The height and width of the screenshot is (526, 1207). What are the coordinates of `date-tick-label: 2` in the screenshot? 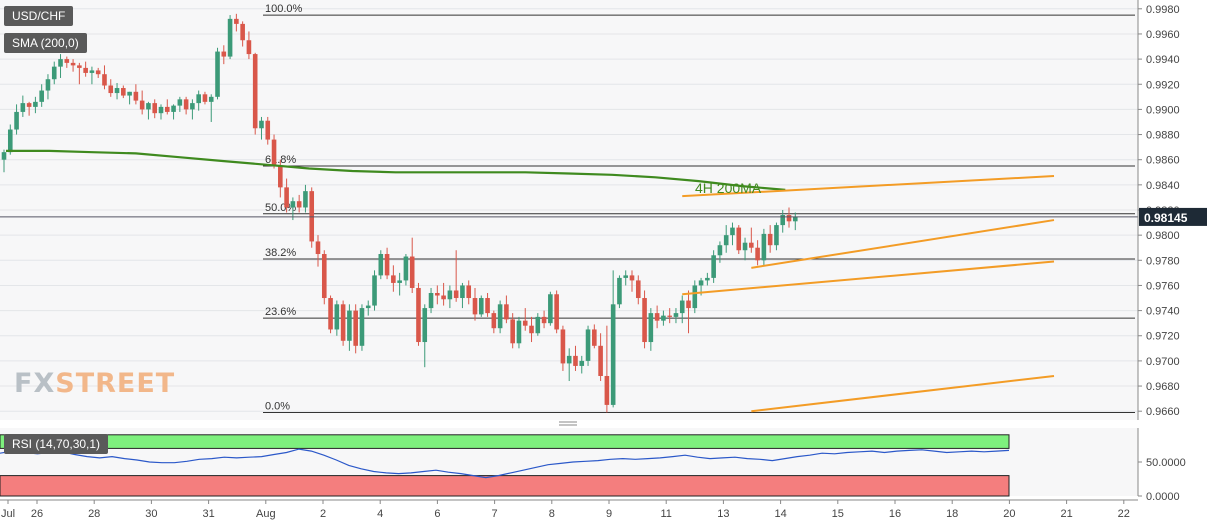 It's located at (323, 514).